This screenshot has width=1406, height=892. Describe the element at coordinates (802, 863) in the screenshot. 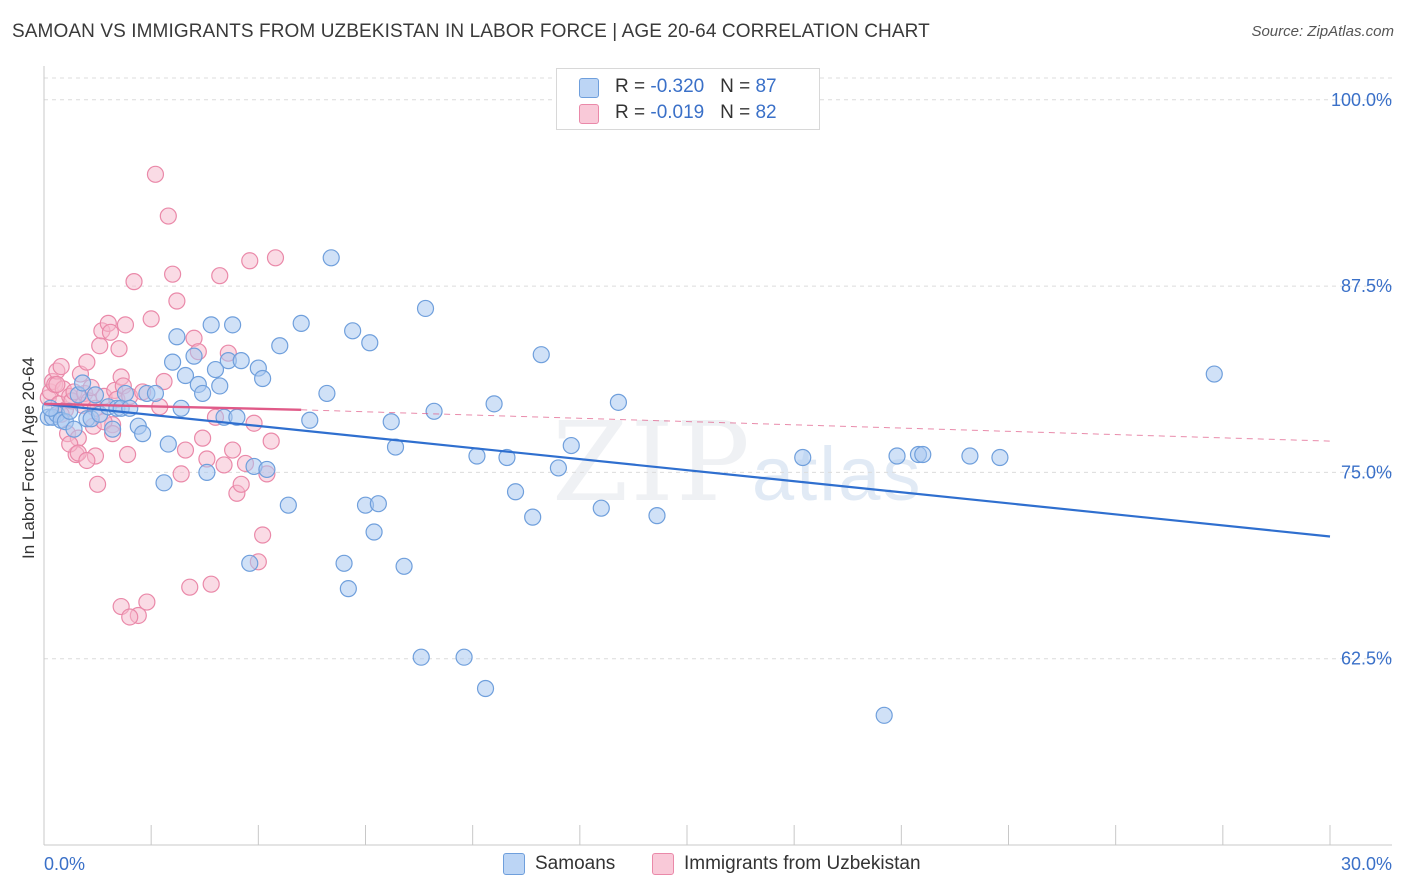

I see `series-label-uzbekistan: Immigrants from Uzbekistan` at that location.